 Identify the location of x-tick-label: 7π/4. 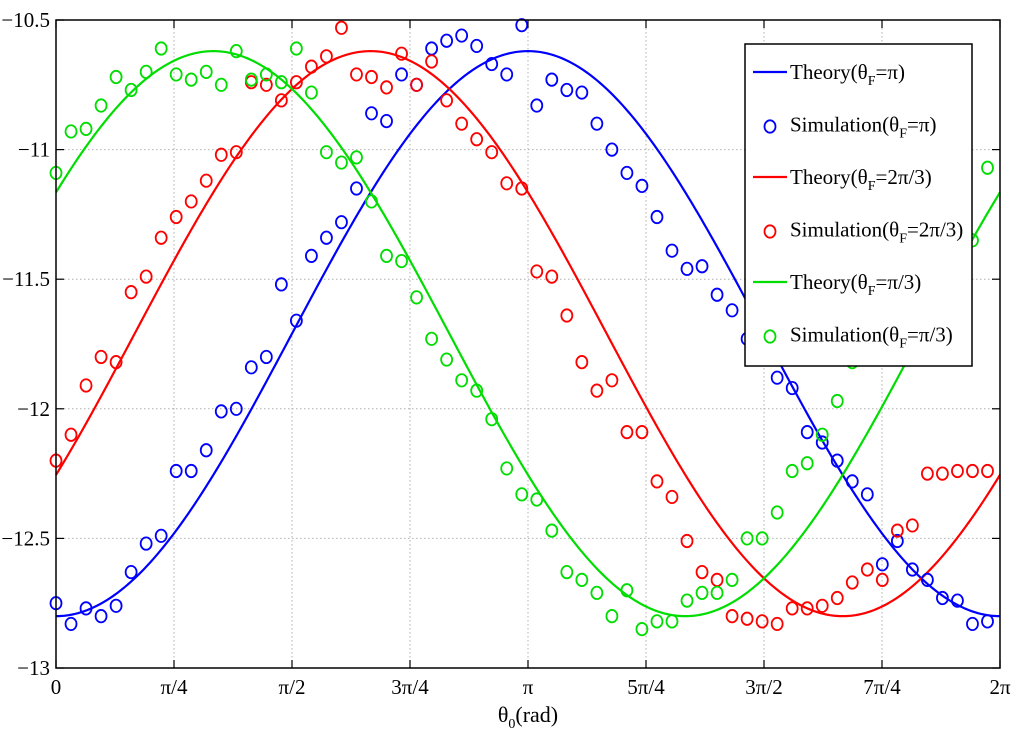
(882, 687).